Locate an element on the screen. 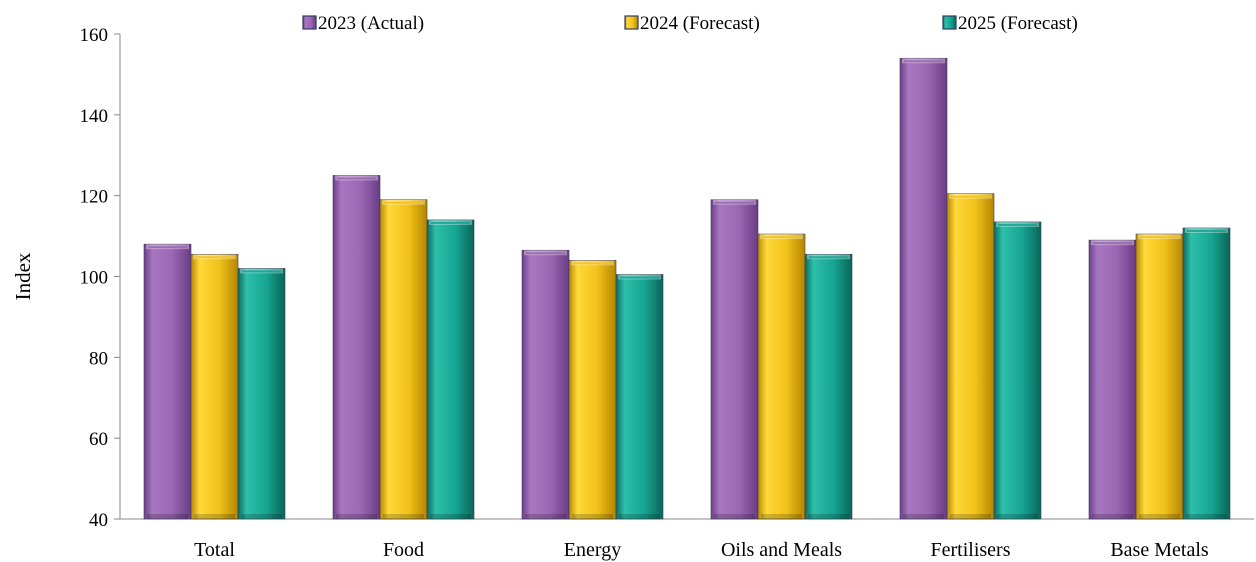 This screenshot has width=1256, height=562. category-label: Food is located at coordinates (403, 550).